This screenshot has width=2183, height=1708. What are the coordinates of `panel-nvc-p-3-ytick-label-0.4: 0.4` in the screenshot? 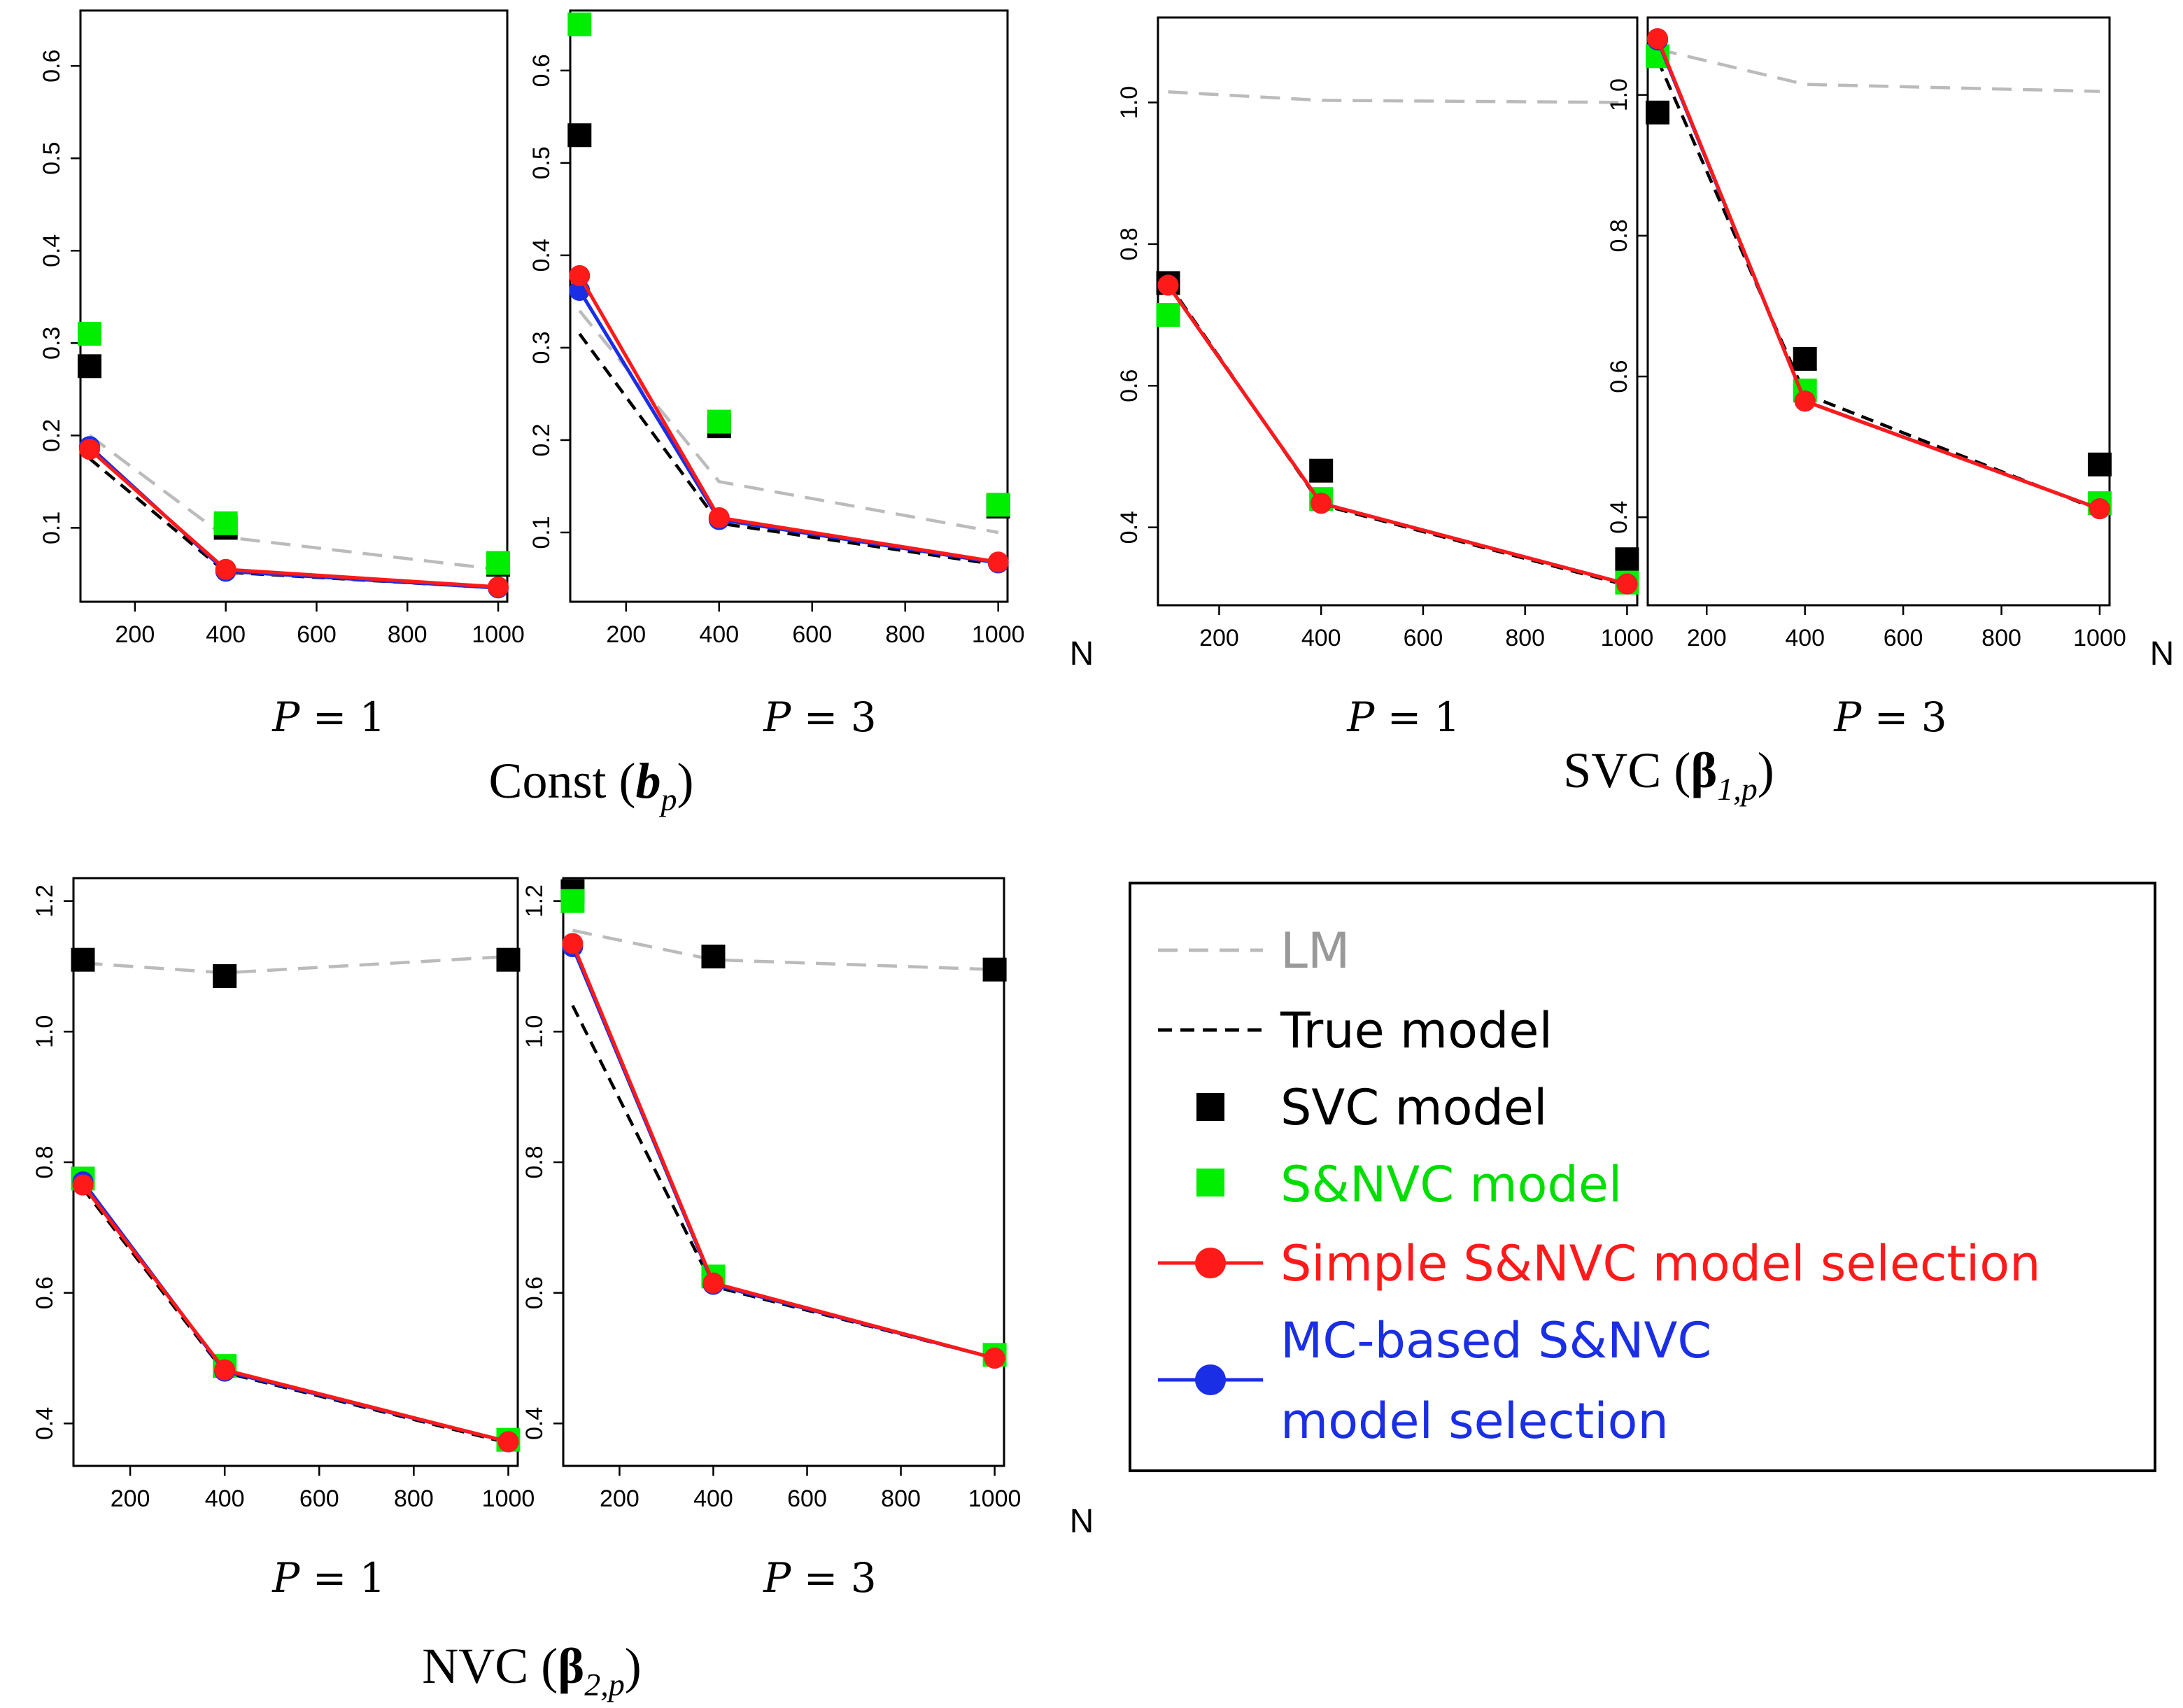 It's located at (534, 1423).